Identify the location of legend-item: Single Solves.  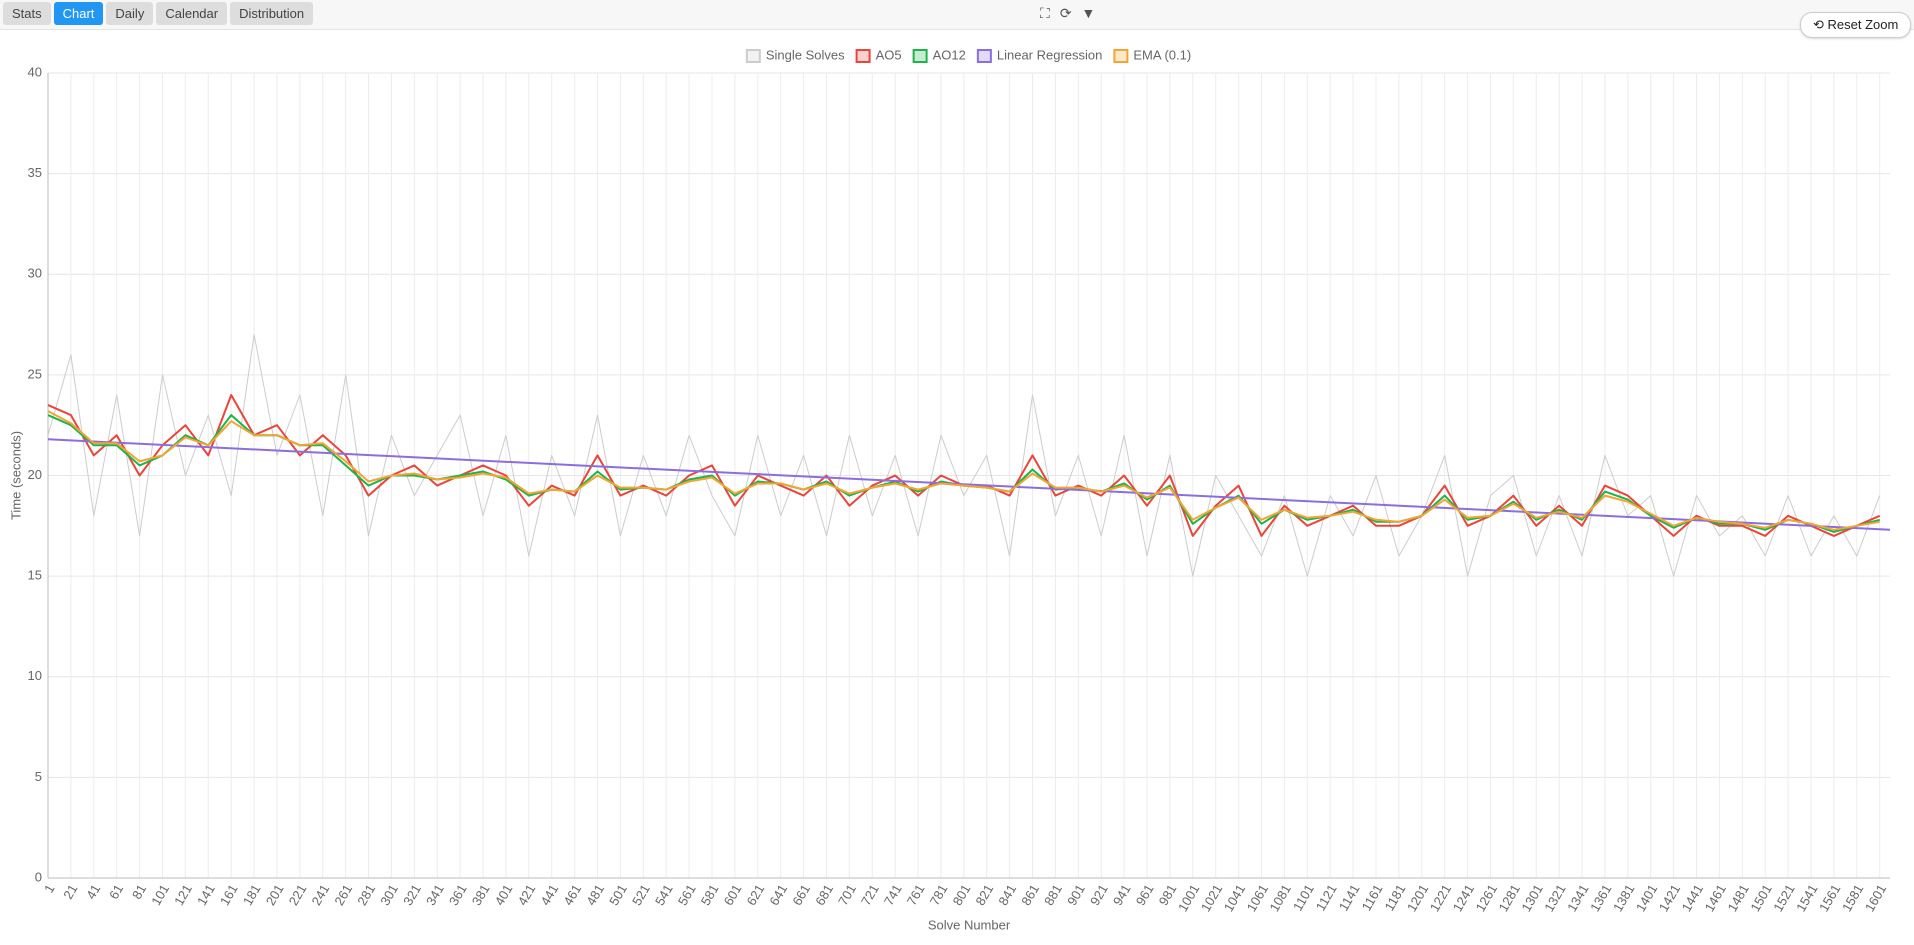
(795, 55).